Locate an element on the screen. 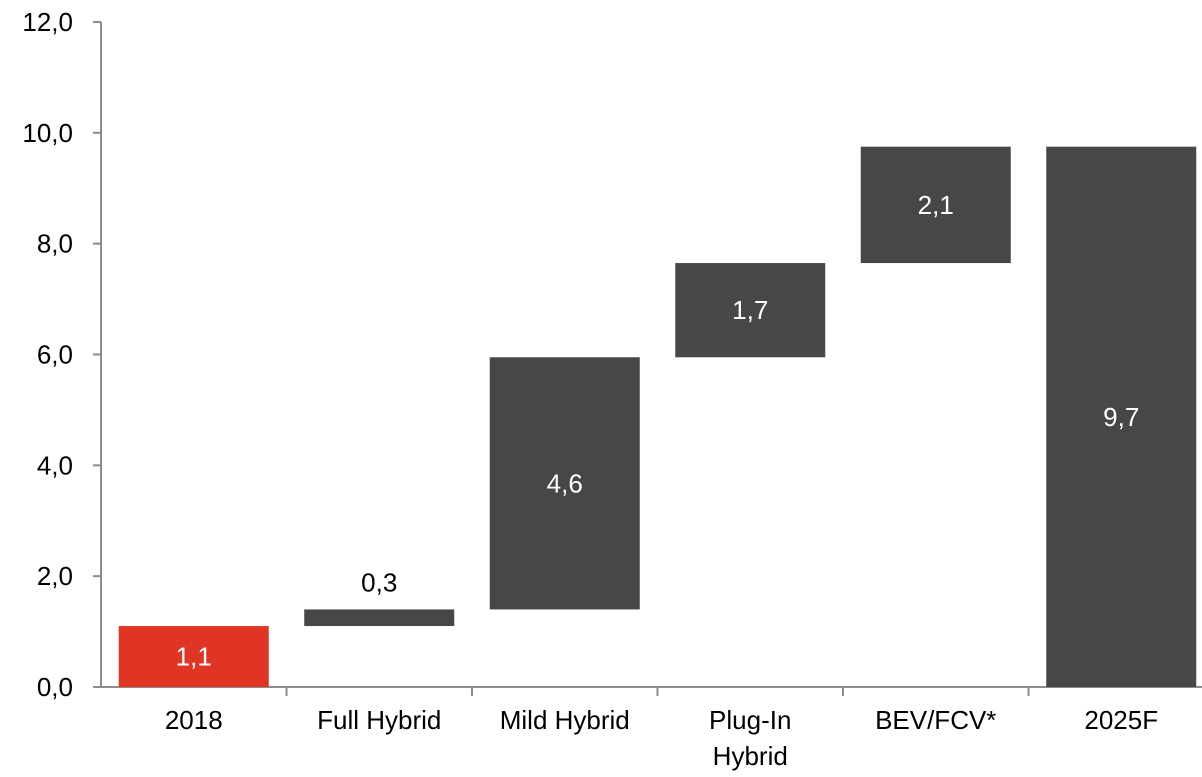  x-tick-label: Hybrid is located at coordinates (750, 756).